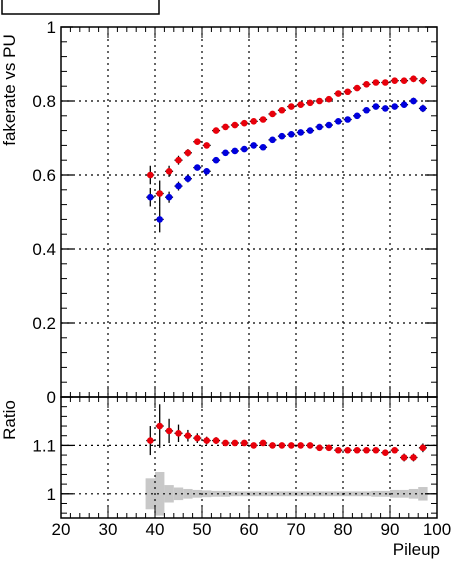  What do you see at coordinates (44, 323) in the screenshot?
I see `main-y-tick-label: 0.2` at bounding box center [44, 323].